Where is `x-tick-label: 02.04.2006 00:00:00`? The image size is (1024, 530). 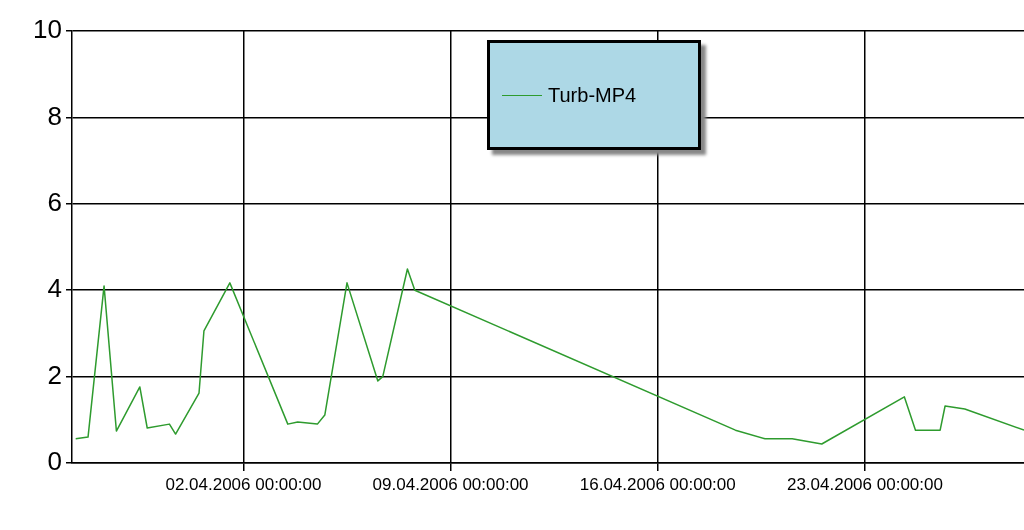
x-tick-label: 02.04.2006 00:00:00 is located at coordinates (243, 485).